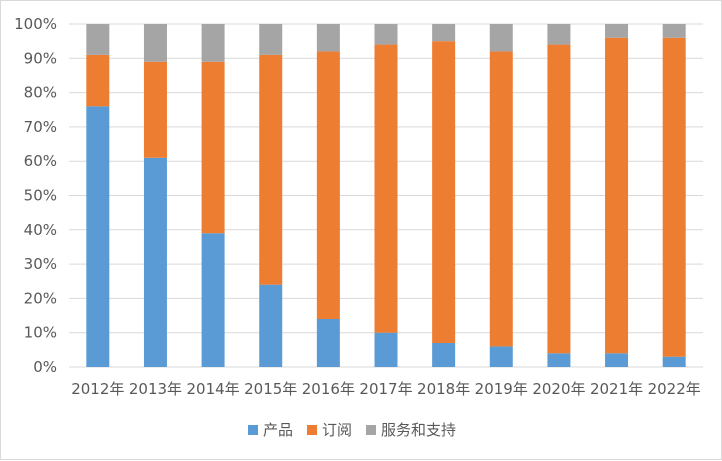  I want to click on y-tick-label: 40%, so click(40, 230).